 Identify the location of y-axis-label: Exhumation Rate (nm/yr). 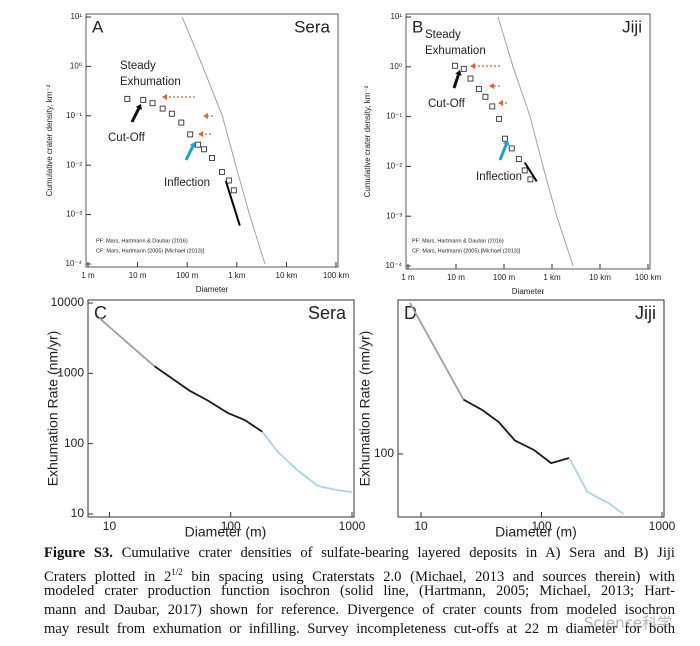
(365, 409).